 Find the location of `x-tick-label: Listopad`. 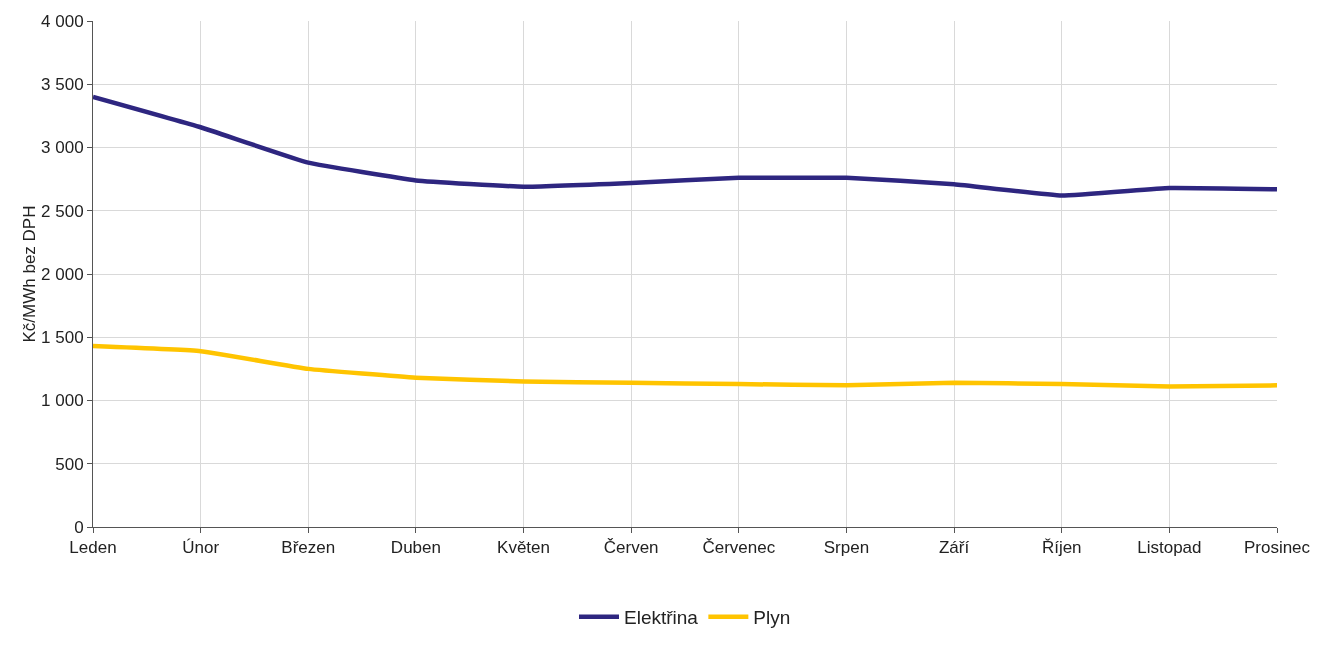

x-tick-label: Listopad is located at coordinates (1169, 548).